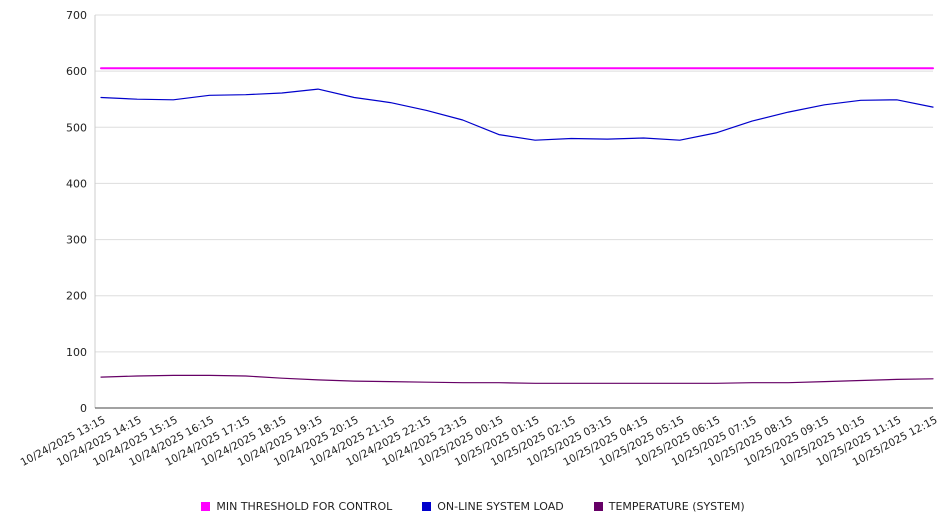  What do you see at coordinates (676, 506) in the screenshot?
I see `legend-label: TEMPERATURE (SYSTEM)` at bounding box center [676, 506].